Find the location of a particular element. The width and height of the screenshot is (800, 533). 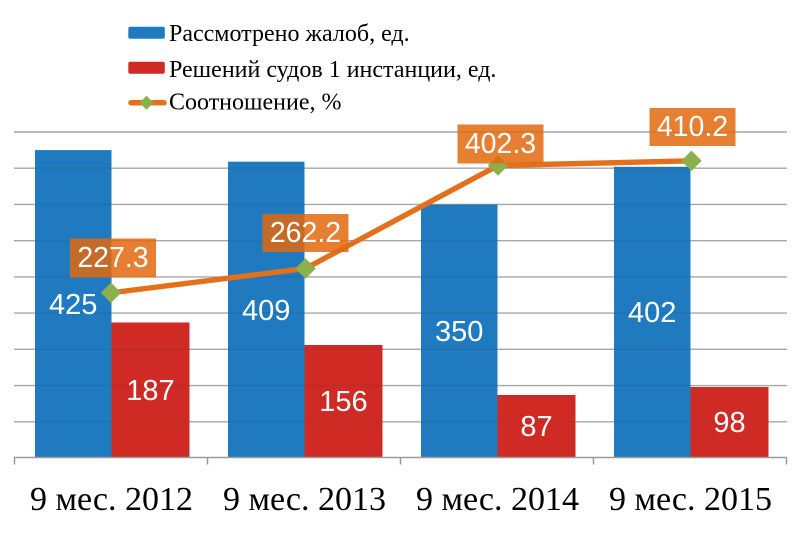

svg-text: 409 is located at coordinates (266, 311).